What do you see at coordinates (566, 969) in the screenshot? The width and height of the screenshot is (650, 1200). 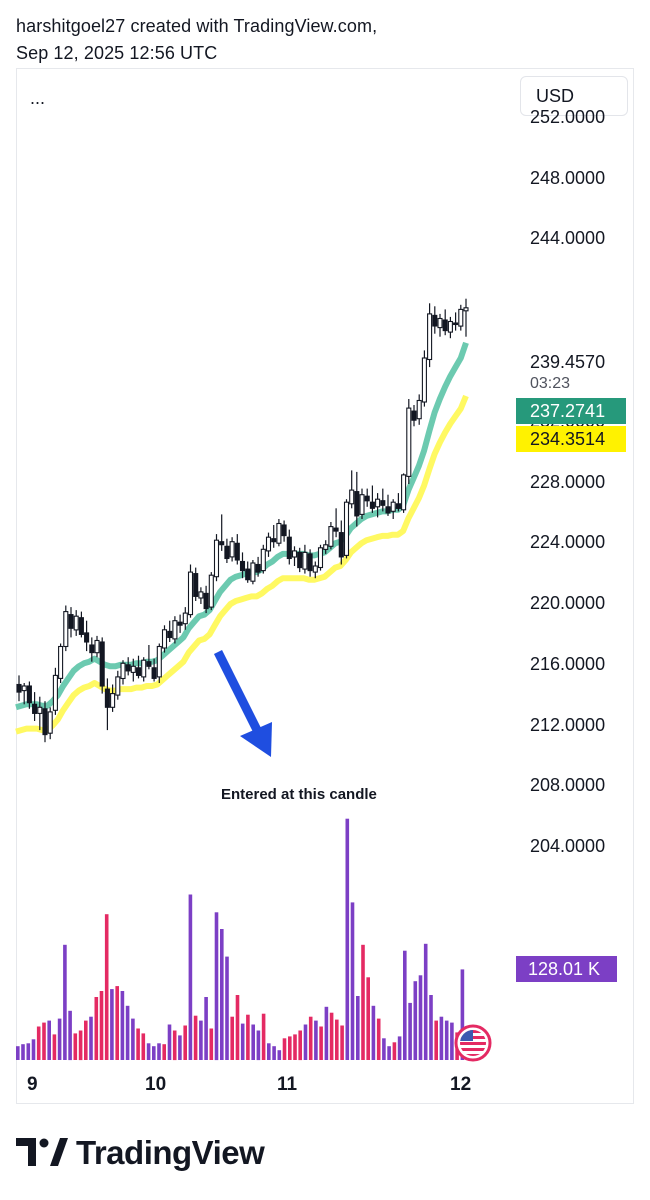 I see `volume-value-badge: 128.01 K` at bounding box center [566, 969].